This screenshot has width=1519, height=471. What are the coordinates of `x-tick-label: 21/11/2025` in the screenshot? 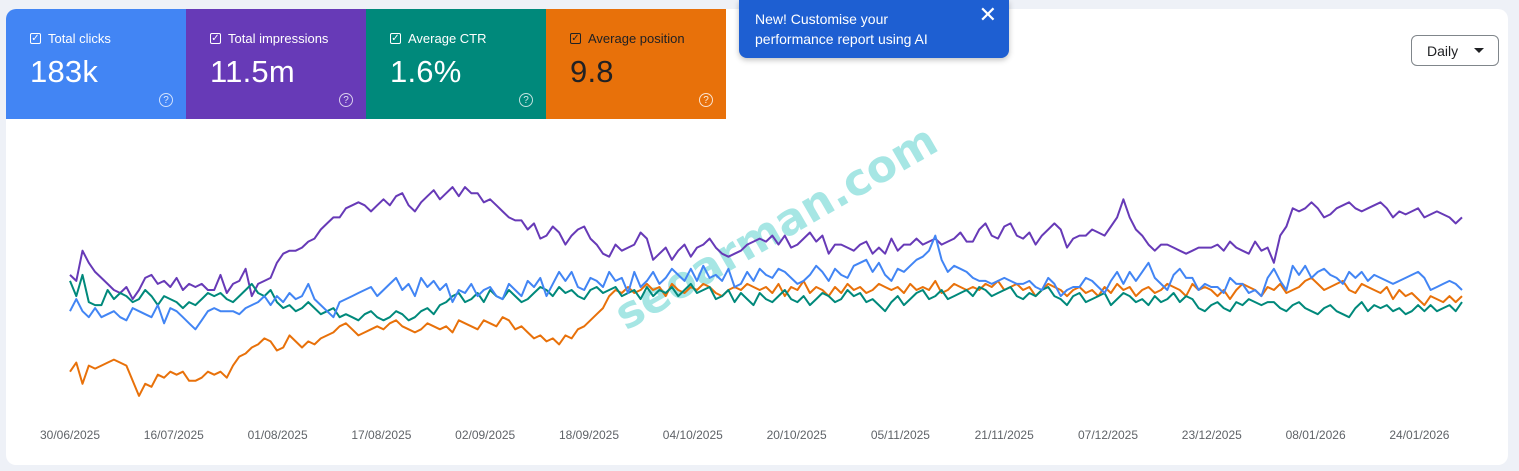 It's located at (1004, 435).